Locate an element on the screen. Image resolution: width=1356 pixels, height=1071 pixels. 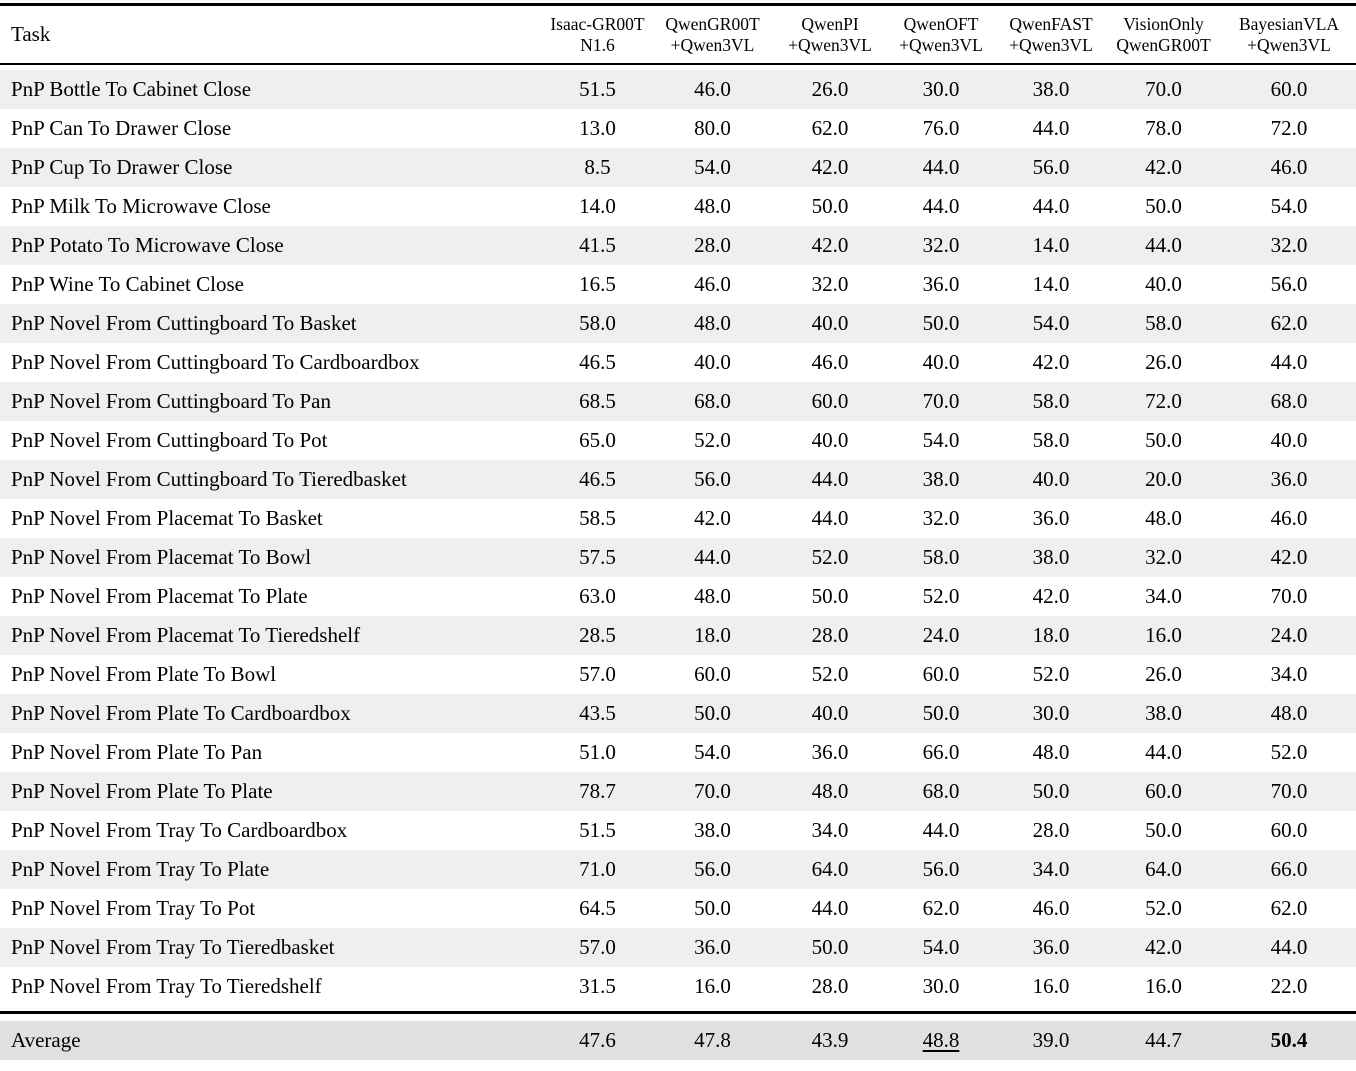
score-cell: 24.0 is located at coordinates (941, 635).